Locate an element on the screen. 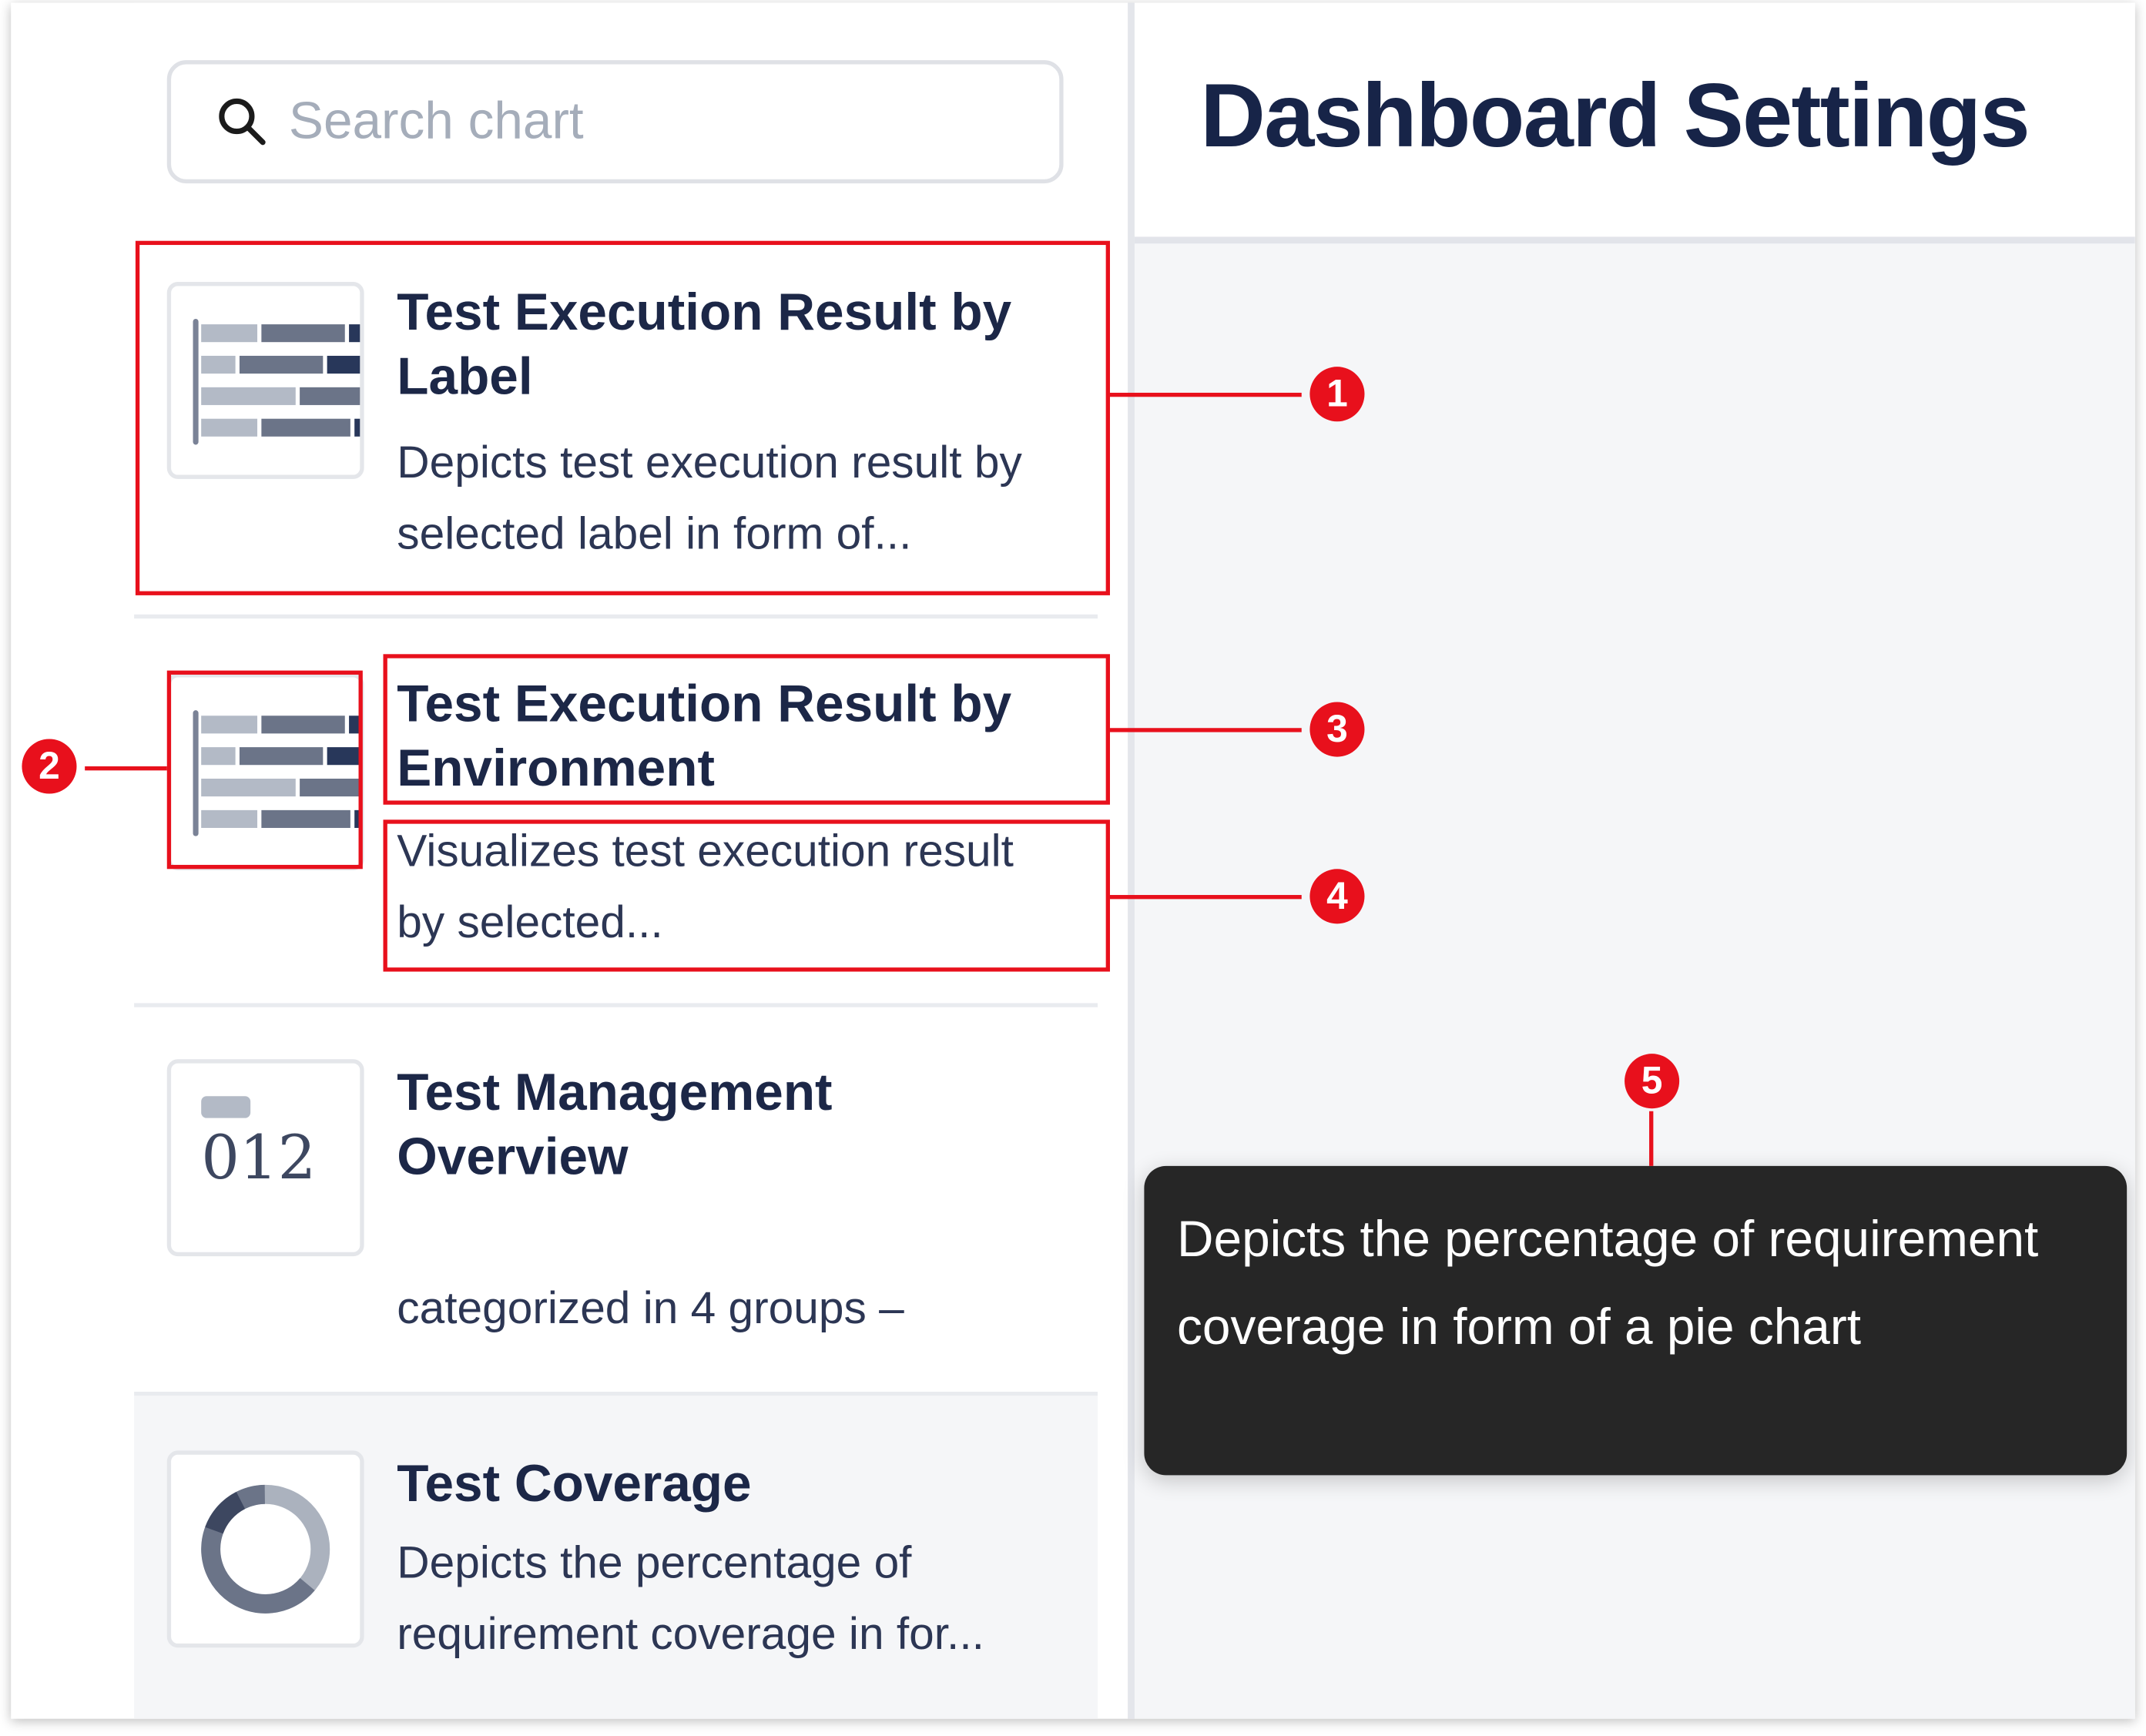 Image resolution: width=2146 pixels, height=1736 pixels. chart-title: Test Execution Result by Environment is located at coordinates (704, 736).